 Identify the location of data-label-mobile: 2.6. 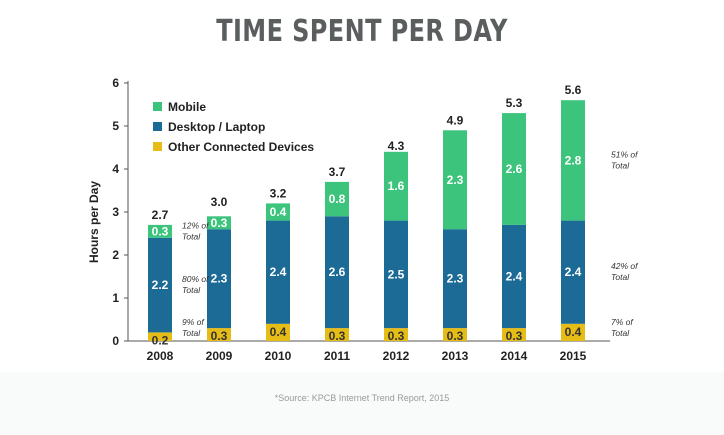
(514, 169).